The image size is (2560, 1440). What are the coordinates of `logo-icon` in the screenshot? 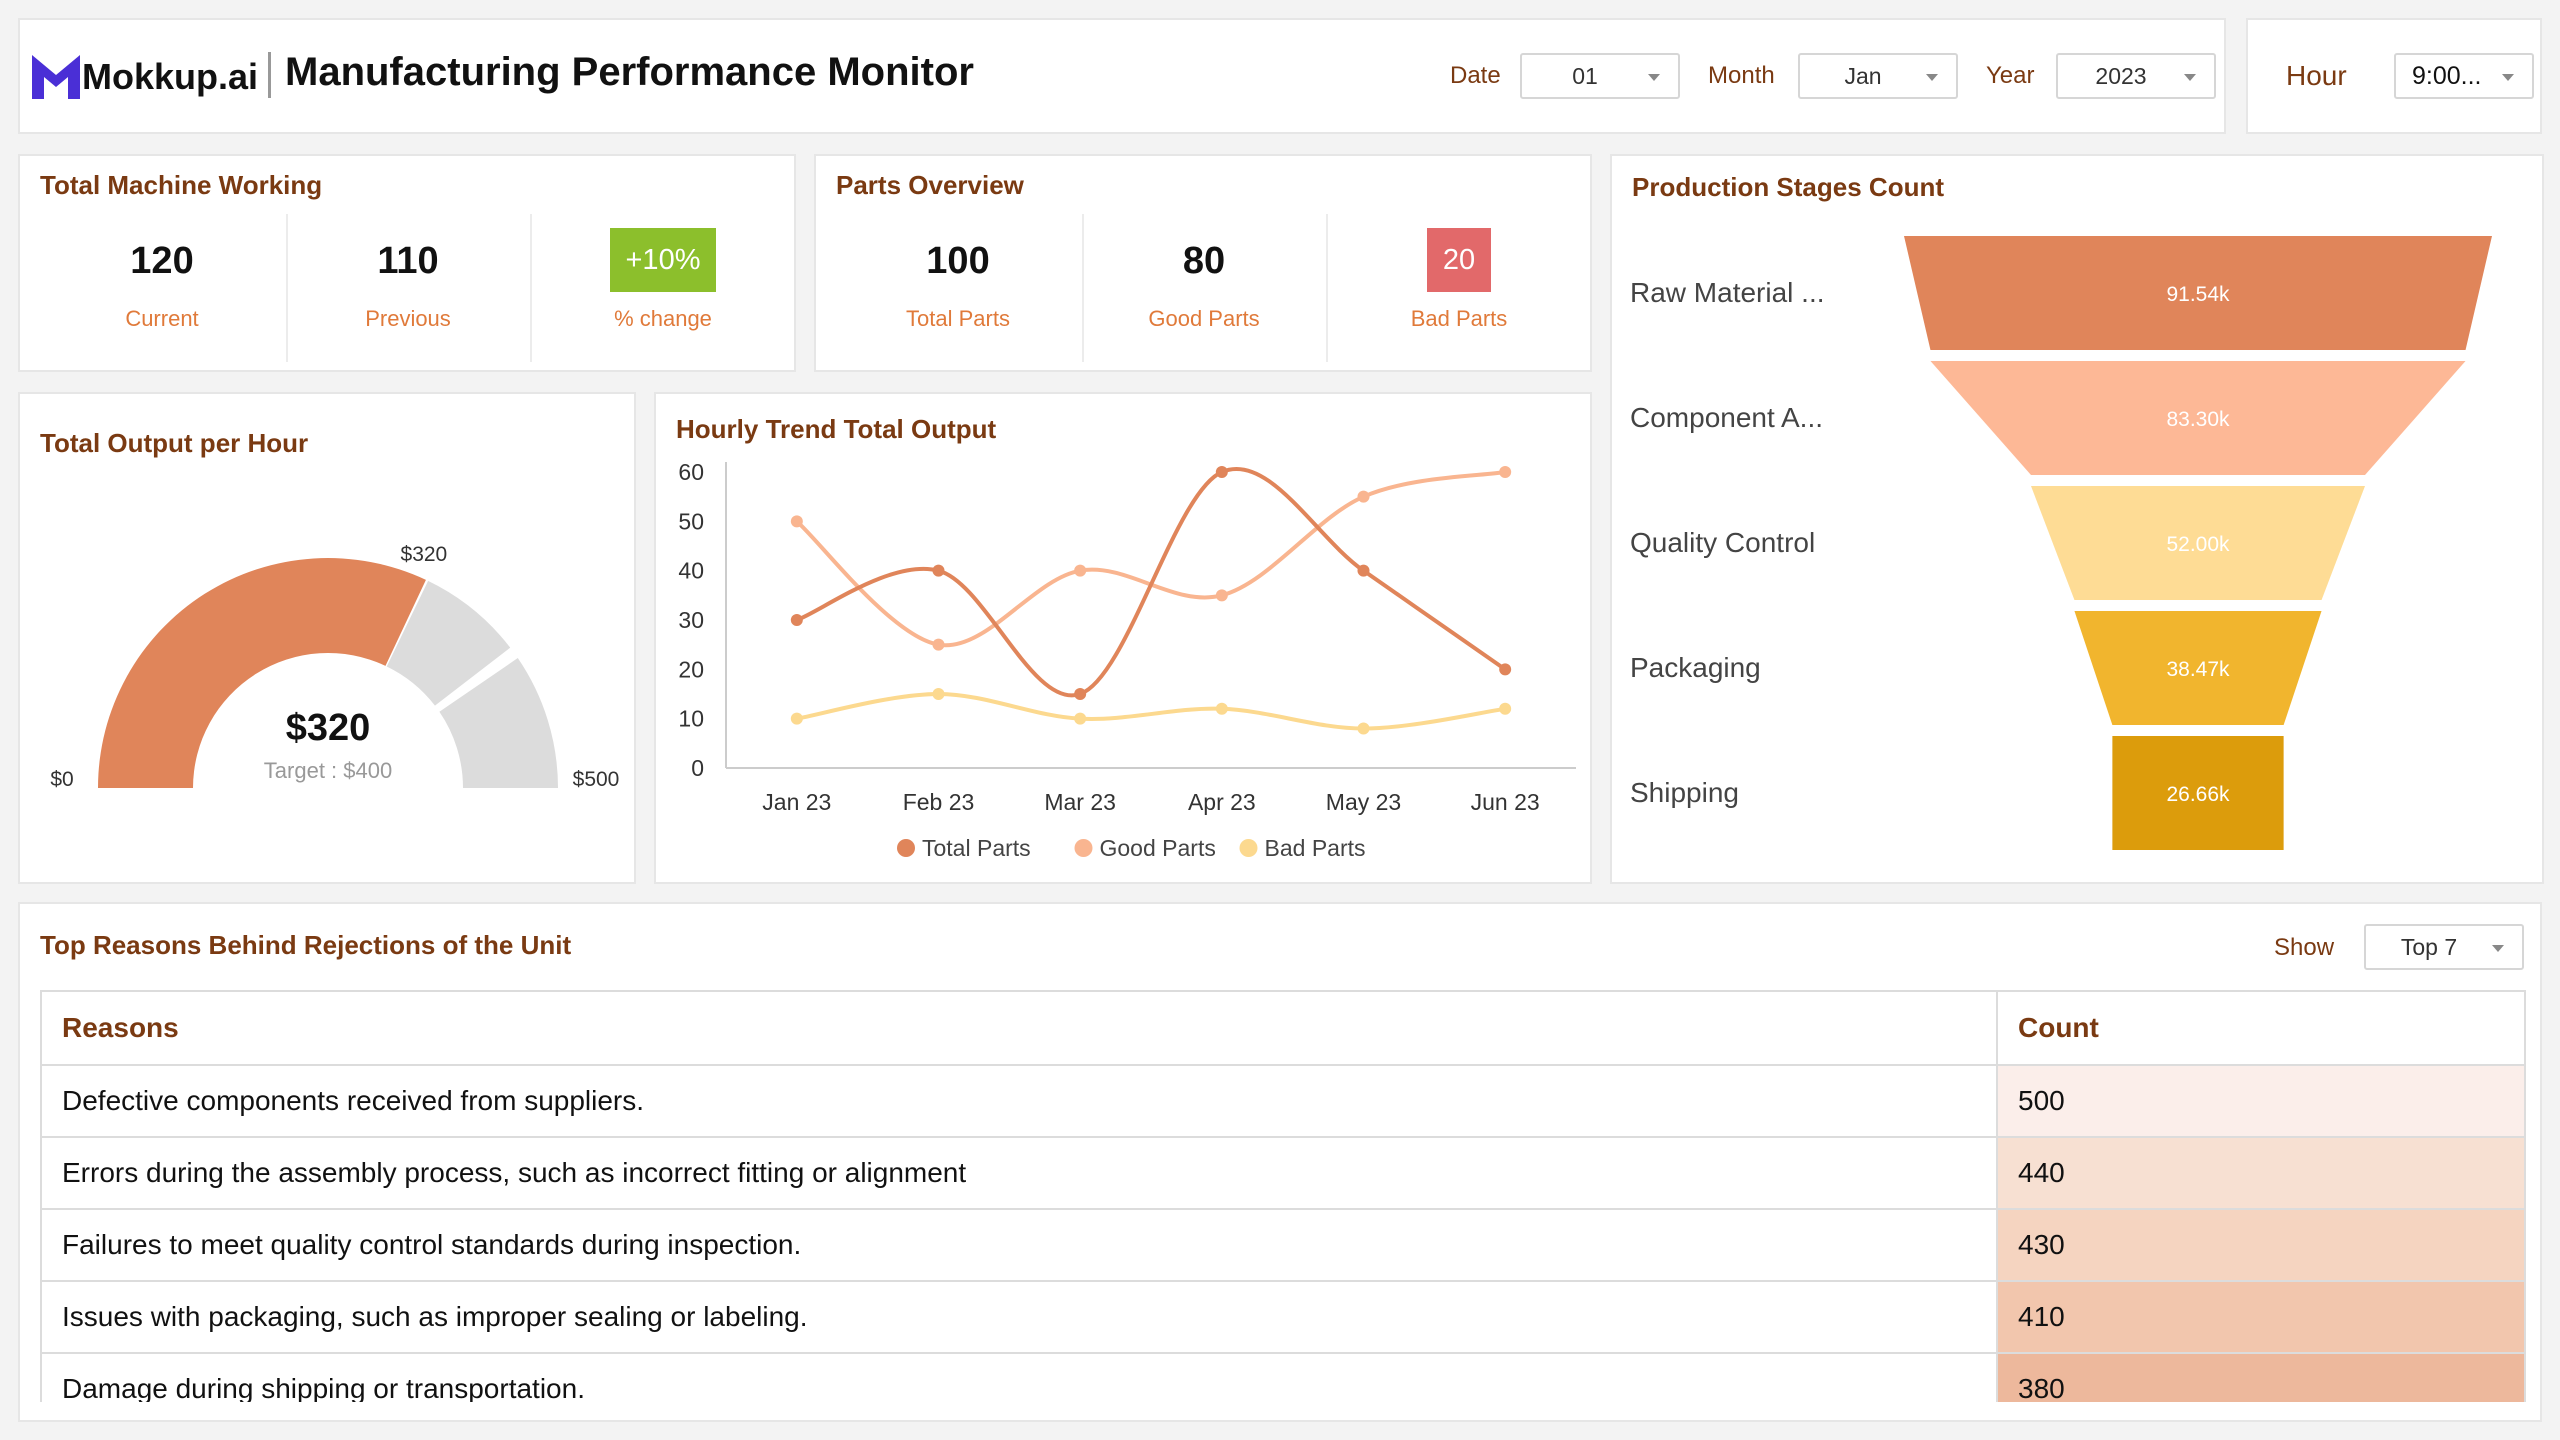 It's located at (56, 77).